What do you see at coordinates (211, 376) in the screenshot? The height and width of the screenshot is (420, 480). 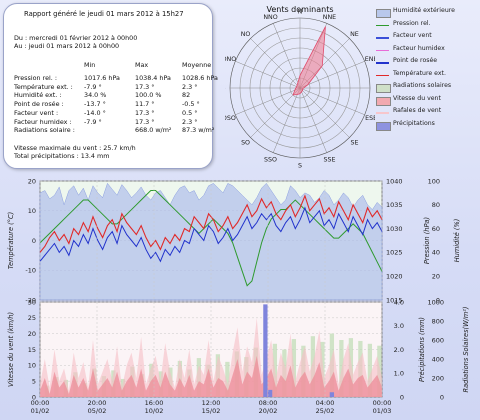 I see `series-wind-speed` at bounding box center [211, 376].